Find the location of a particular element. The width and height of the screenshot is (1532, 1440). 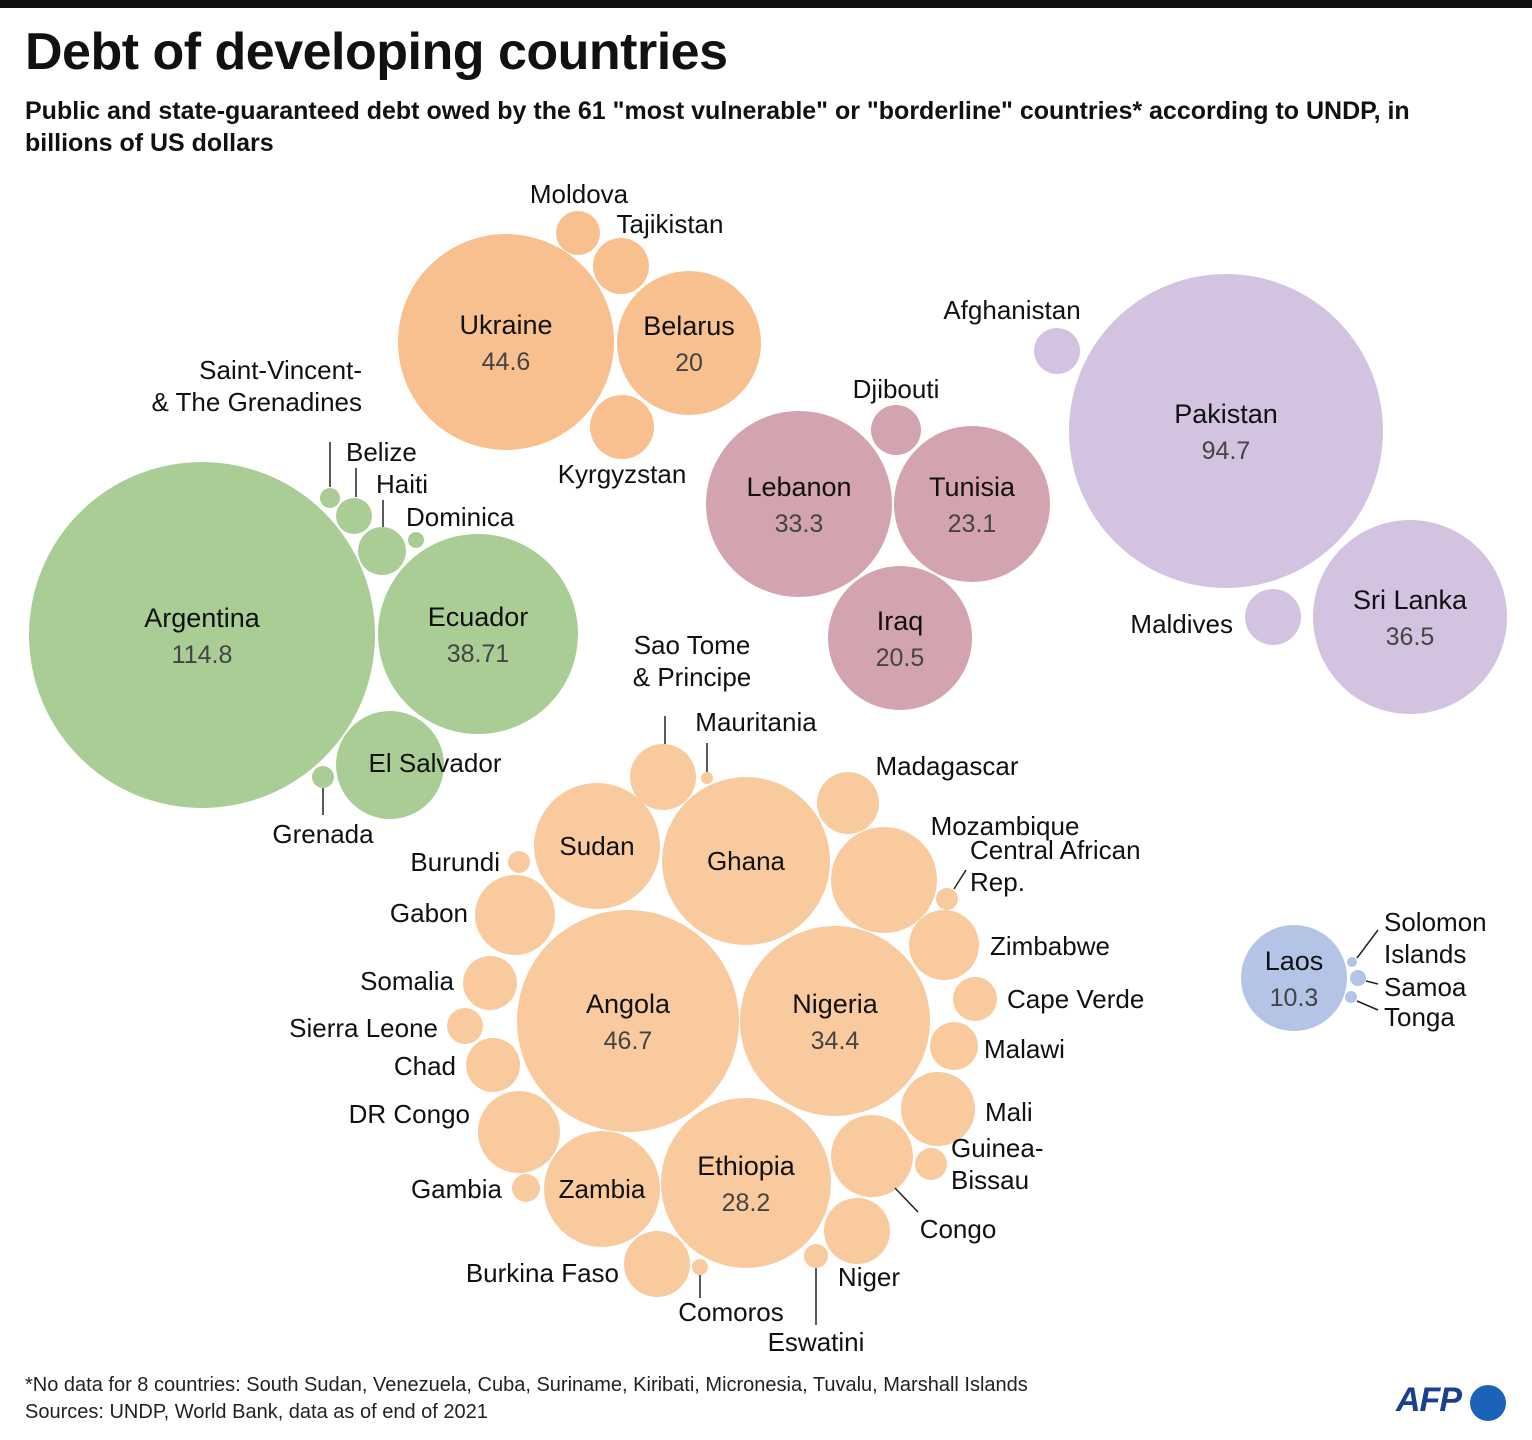

bubble-mauritania is located at coordinates (707, 778).